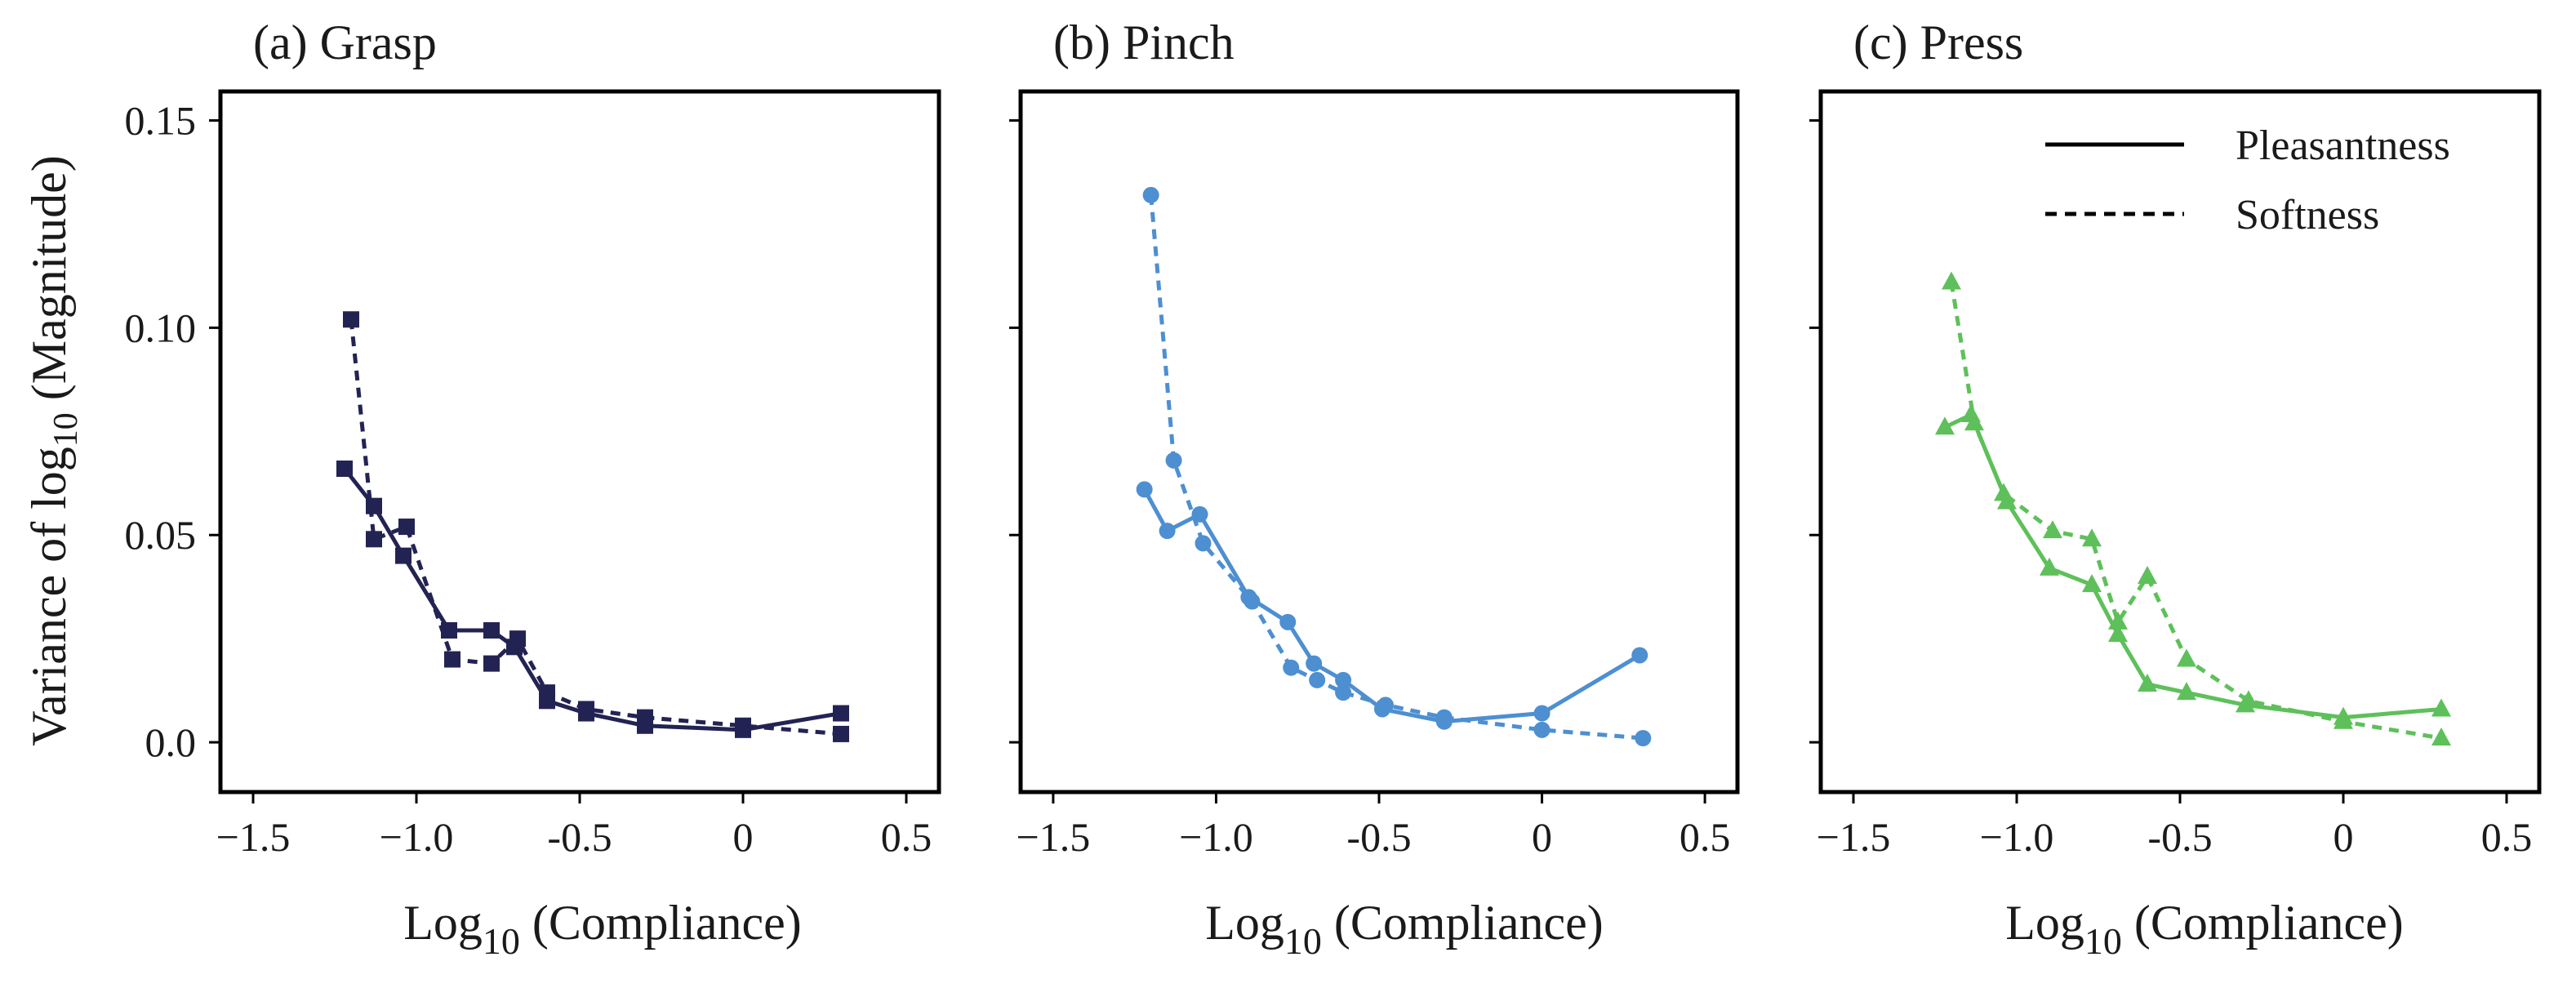 The width and height of the screenshot is (2576, 997). What do you see at coordinates (49, 283) in the screenshot?
I see `y-label-suffix: (Magnitude)` at bounding box center [49, 283].